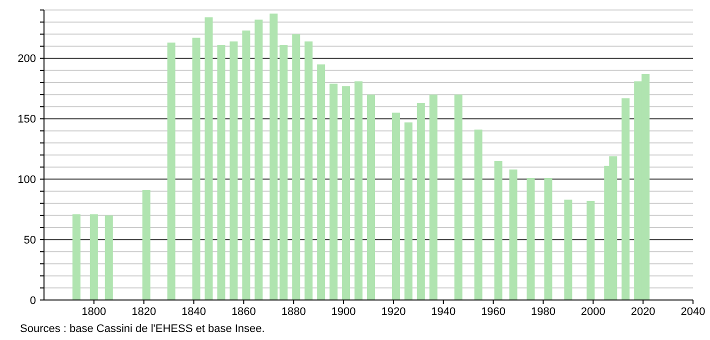 The width and height of the screenshot is (710, 340). Describe the element at coordinates (393, 312) in the screenshot. I see `x-tick-label: 1920` at that location.